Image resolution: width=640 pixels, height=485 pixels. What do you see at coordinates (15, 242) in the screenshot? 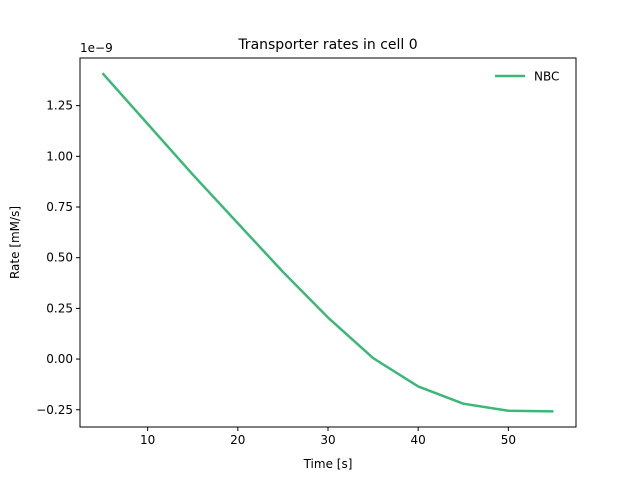
I see `y-axis-label: Rate [mM/s]` at bounding box center [15, 242].